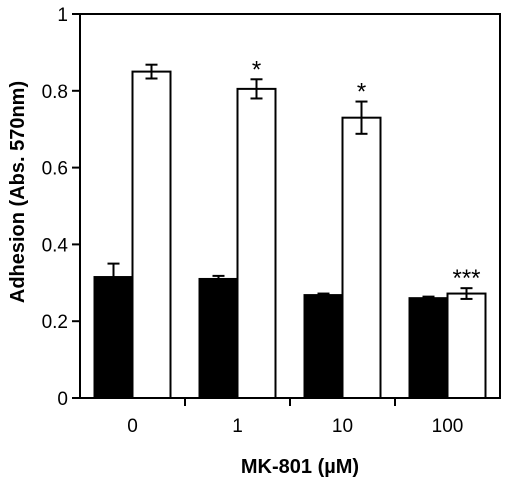 The image size is (520, 483). What do you see at coordinates (448, 426) in the screenshot?
I see `x-tick-label: 100` at bounding box center [448, 426].